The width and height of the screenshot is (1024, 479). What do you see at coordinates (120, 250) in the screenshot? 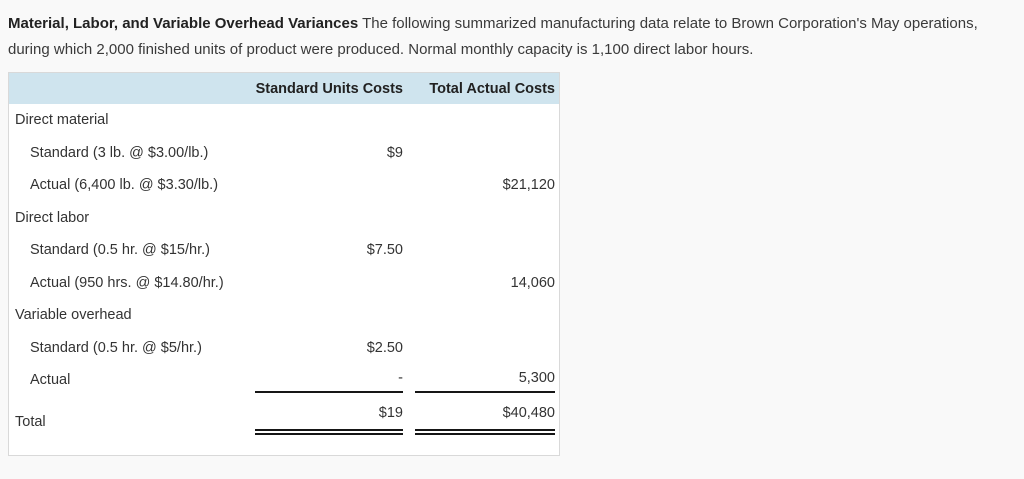
I see `row-label: Standard (0.5 hr. @ $15/hr.)` at bounding box center [120, 250].